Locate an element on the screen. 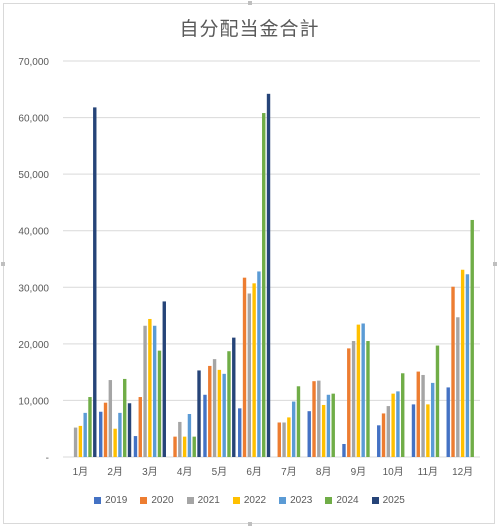 This screenshot has width=499, height=528. resize-handle-left is located at coordinates (3, 264).